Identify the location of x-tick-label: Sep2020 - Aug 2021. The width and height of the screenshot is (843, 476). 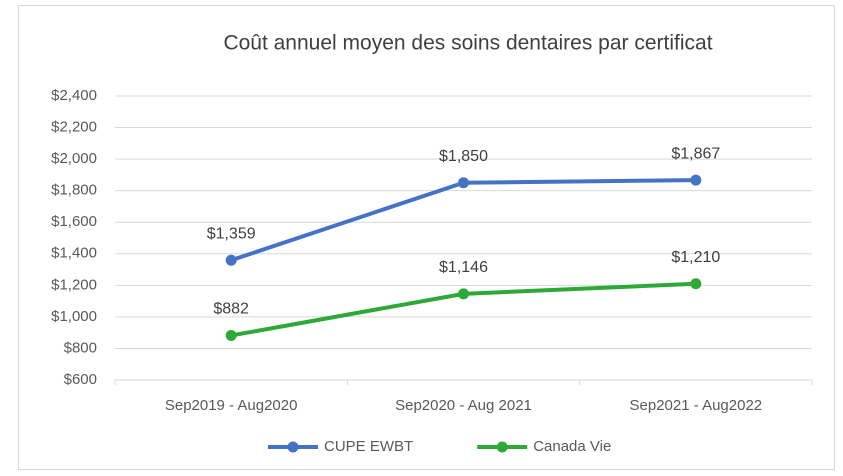
(463, 405).